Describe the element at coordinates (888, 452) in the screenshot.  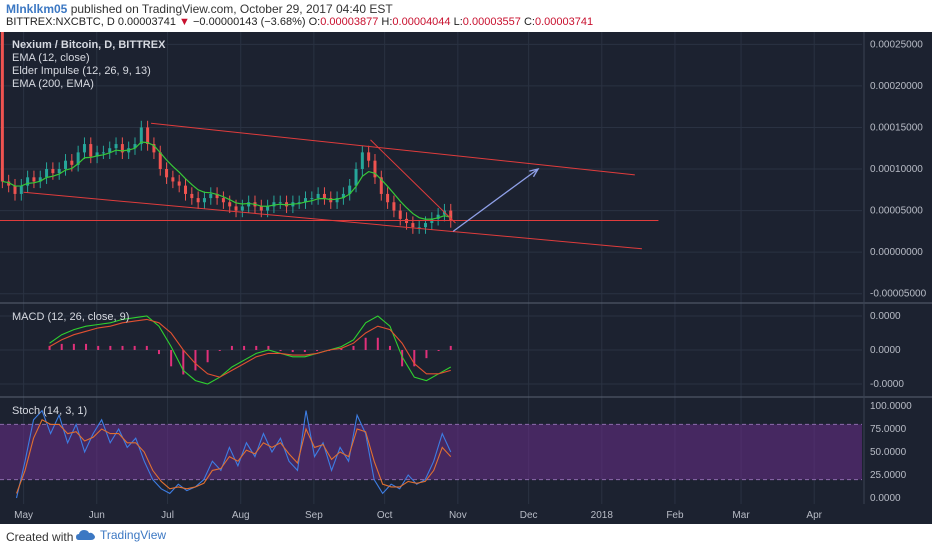
I see `stoch-y-tick: 50.0000` at that location.